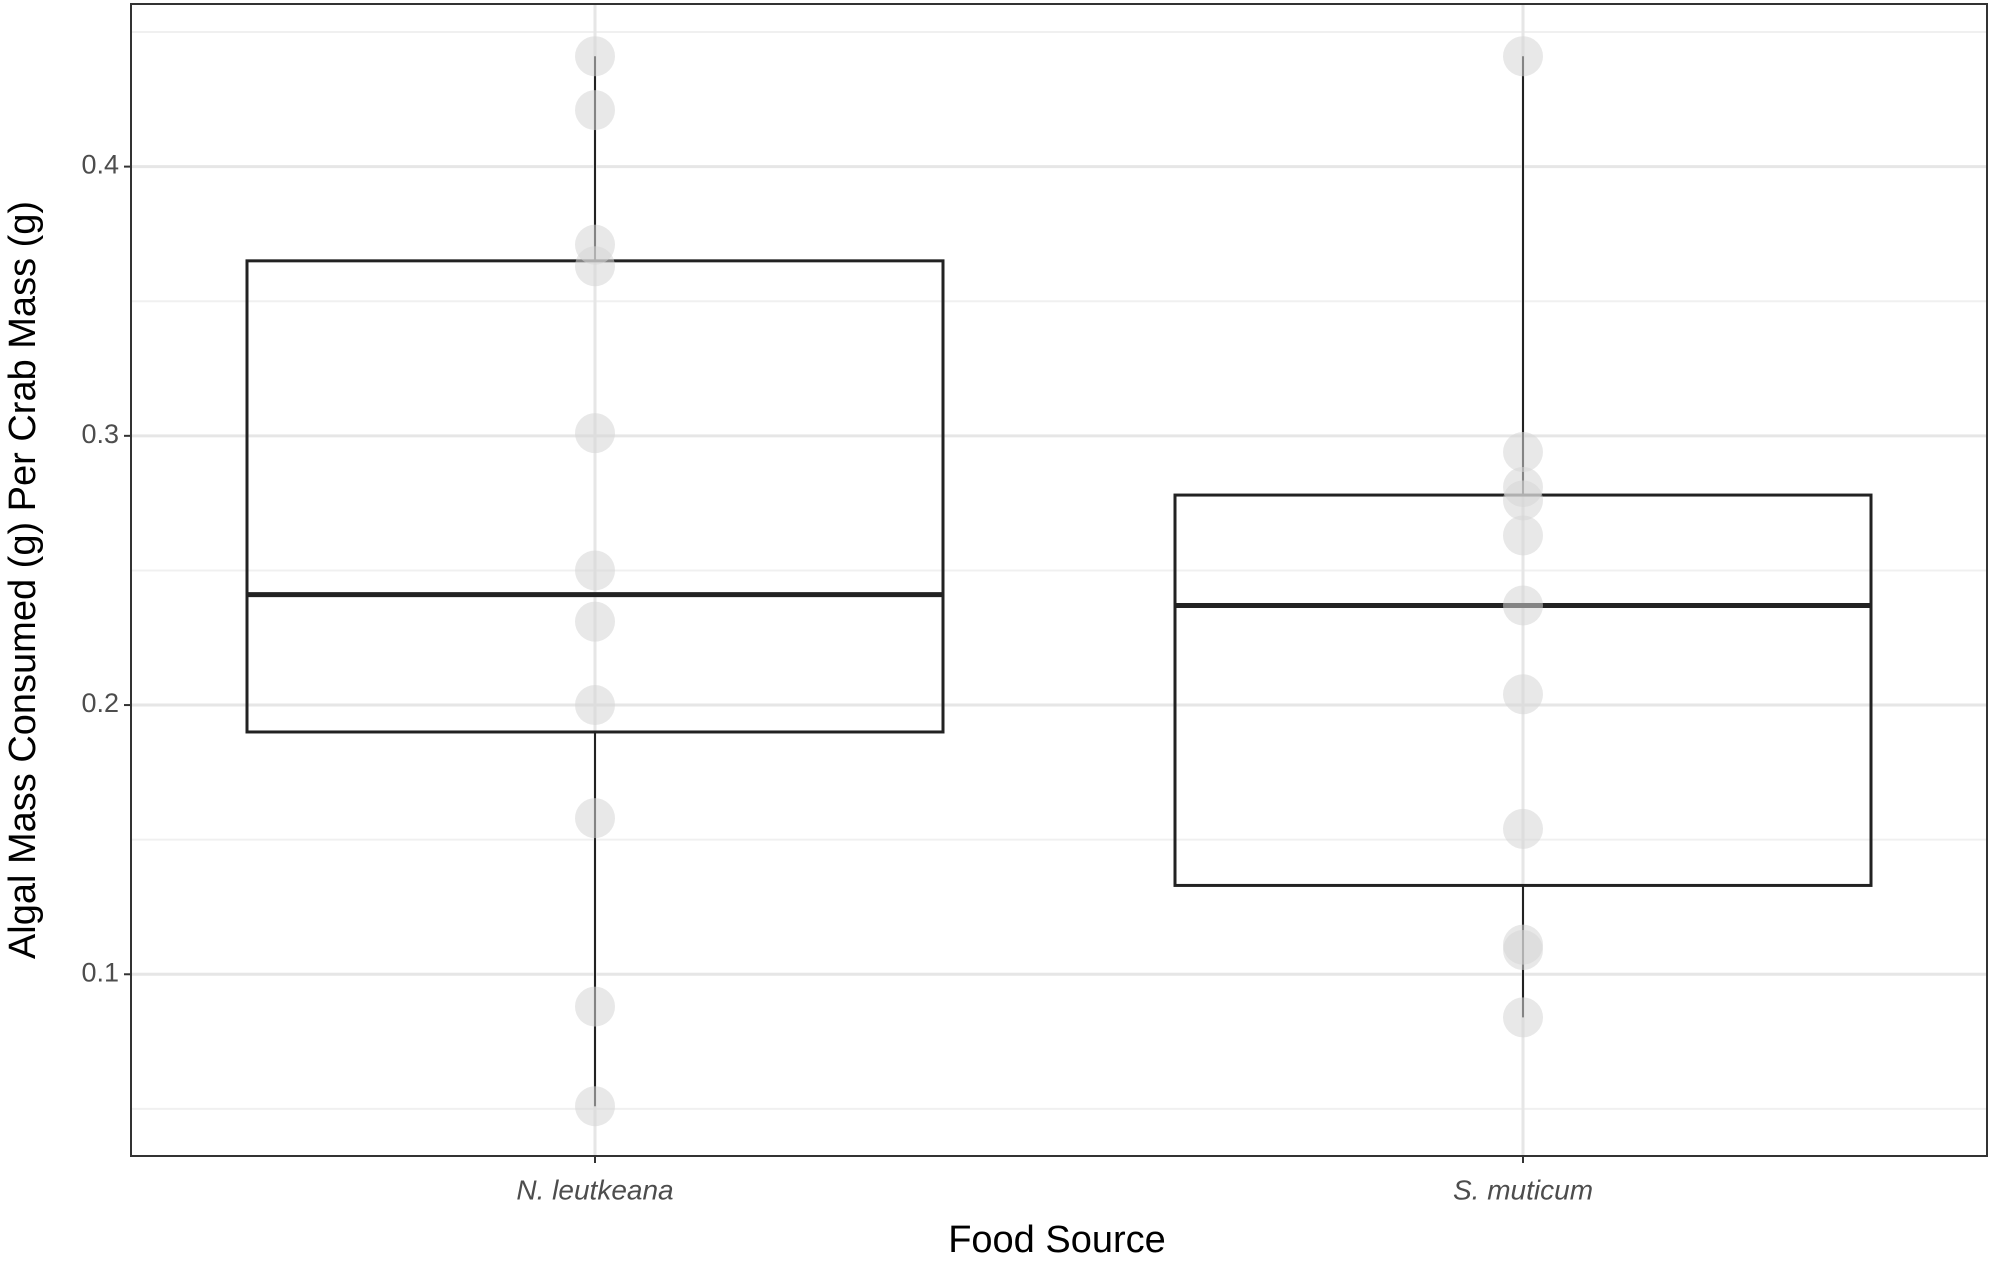 The width and height of the screenshot is (1992, 1263). What do you see at coordinates (100, 434) in the screenshot?
I see `y-tick-label: 0.3` at bounding box center [100, 434].